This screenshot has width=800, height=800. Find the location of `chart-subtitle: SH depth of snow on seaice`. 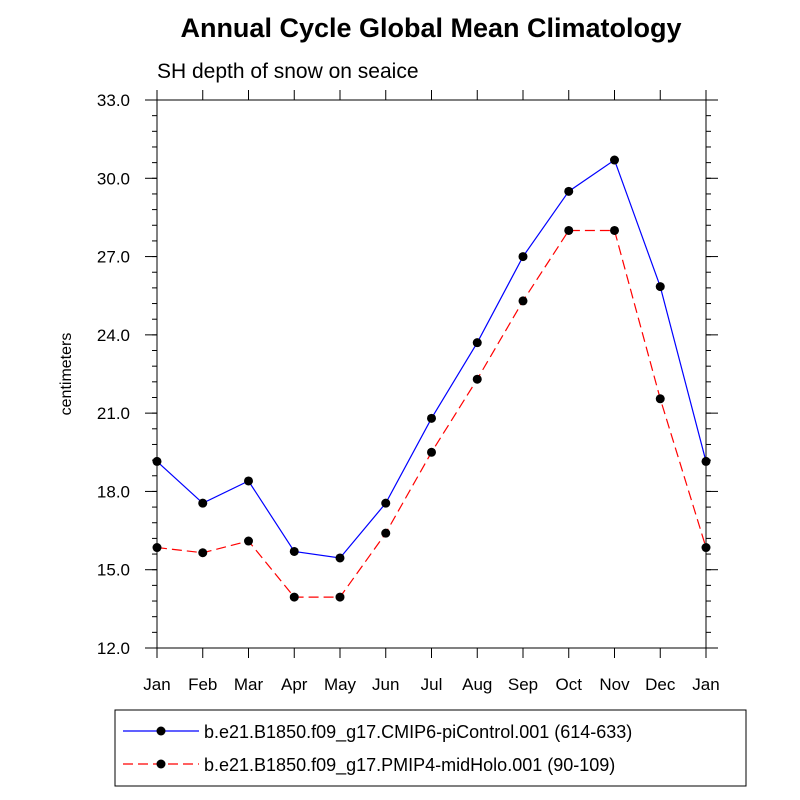

chart-subtitle: SH depth of snow on seaice is located at coordinates (288, 71).